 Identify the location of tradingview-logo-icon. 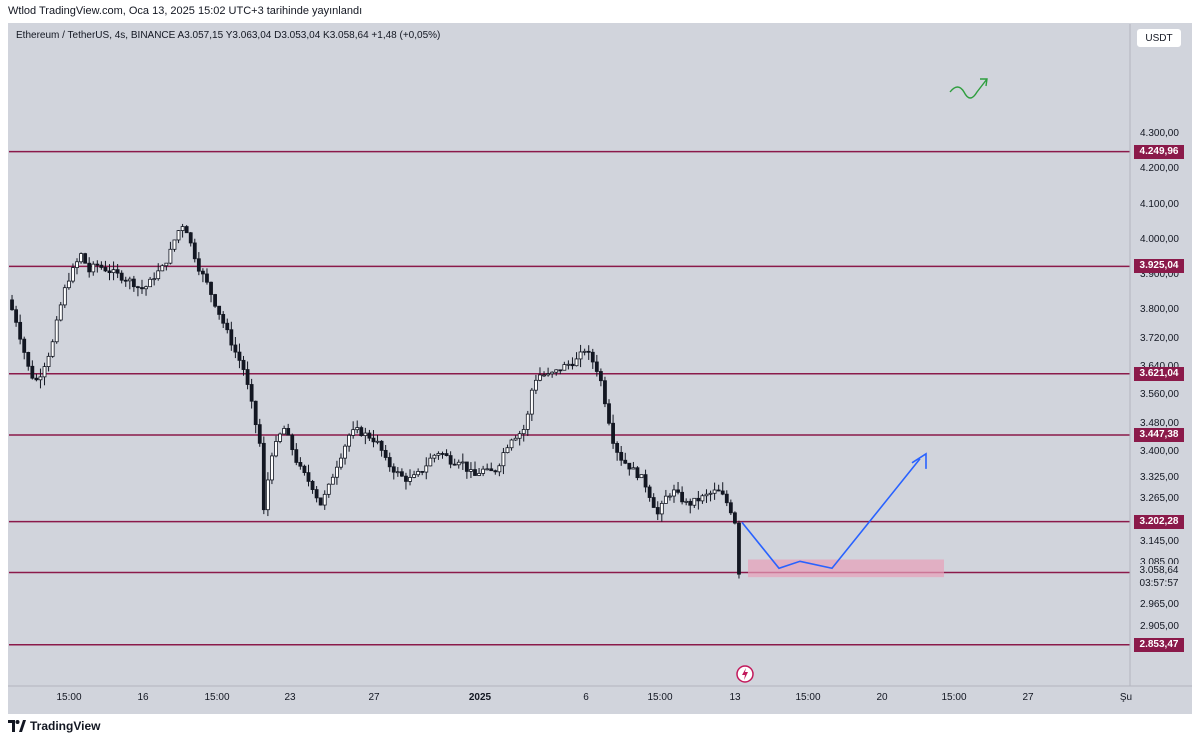
(17, 726).